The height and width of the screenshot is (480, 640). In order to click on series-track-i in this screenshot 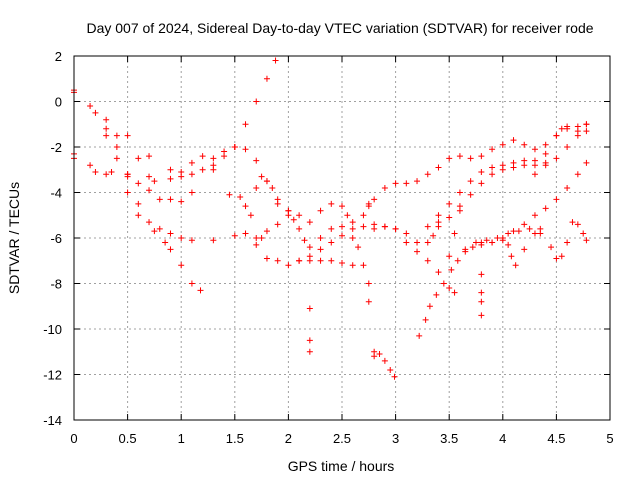, I will do `click(477, 165)`.